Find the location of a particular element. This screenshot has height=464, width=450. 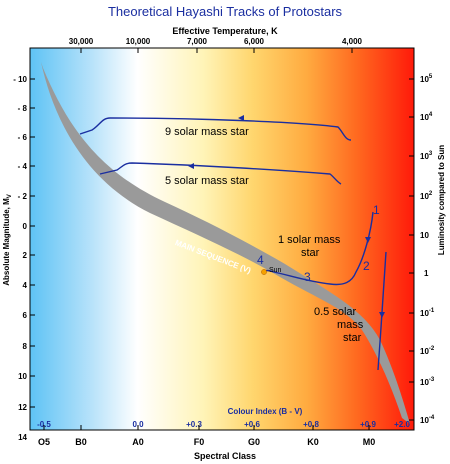

right-tick-9: 10⁻³ is located at coordinates (427, 382).